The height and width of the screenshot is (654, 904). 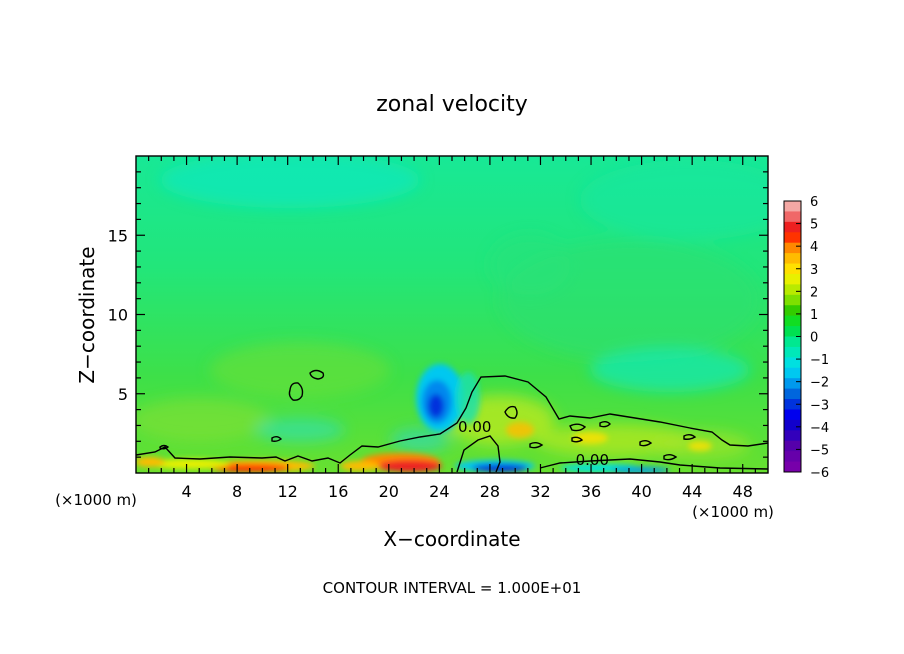 I want to click on colorbar-label: −5, so click(x=819, y=450).